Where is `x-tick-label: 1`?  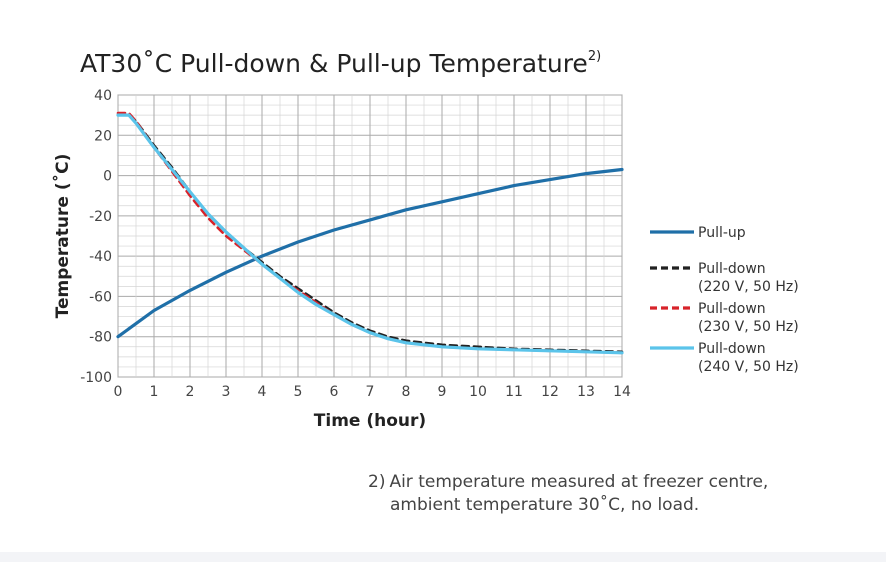
x-tick-label: 1 is located at coordinates (154, 392).